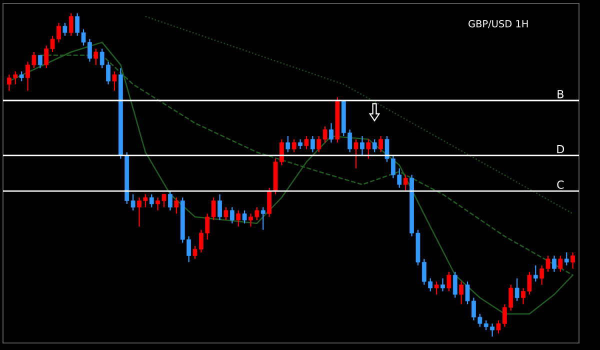 The width and height of the screenshot is (600, 350). Describe the element at coordinates (498, 24) in the screenshot. I see `text: GBP/USD 1H` at that location.